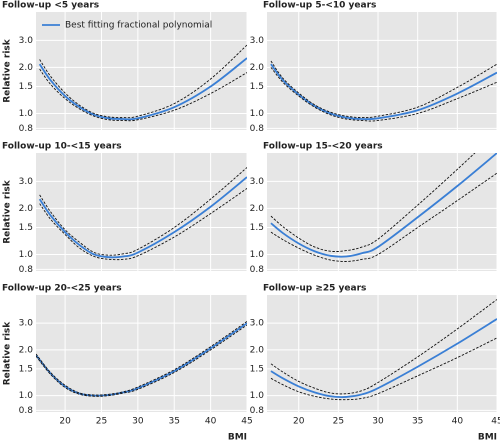 Image resolution: width=500 pixels, height=442 pixels. I want to click on panel-title: Follow-up 20-<25 years, so click(62, 289).